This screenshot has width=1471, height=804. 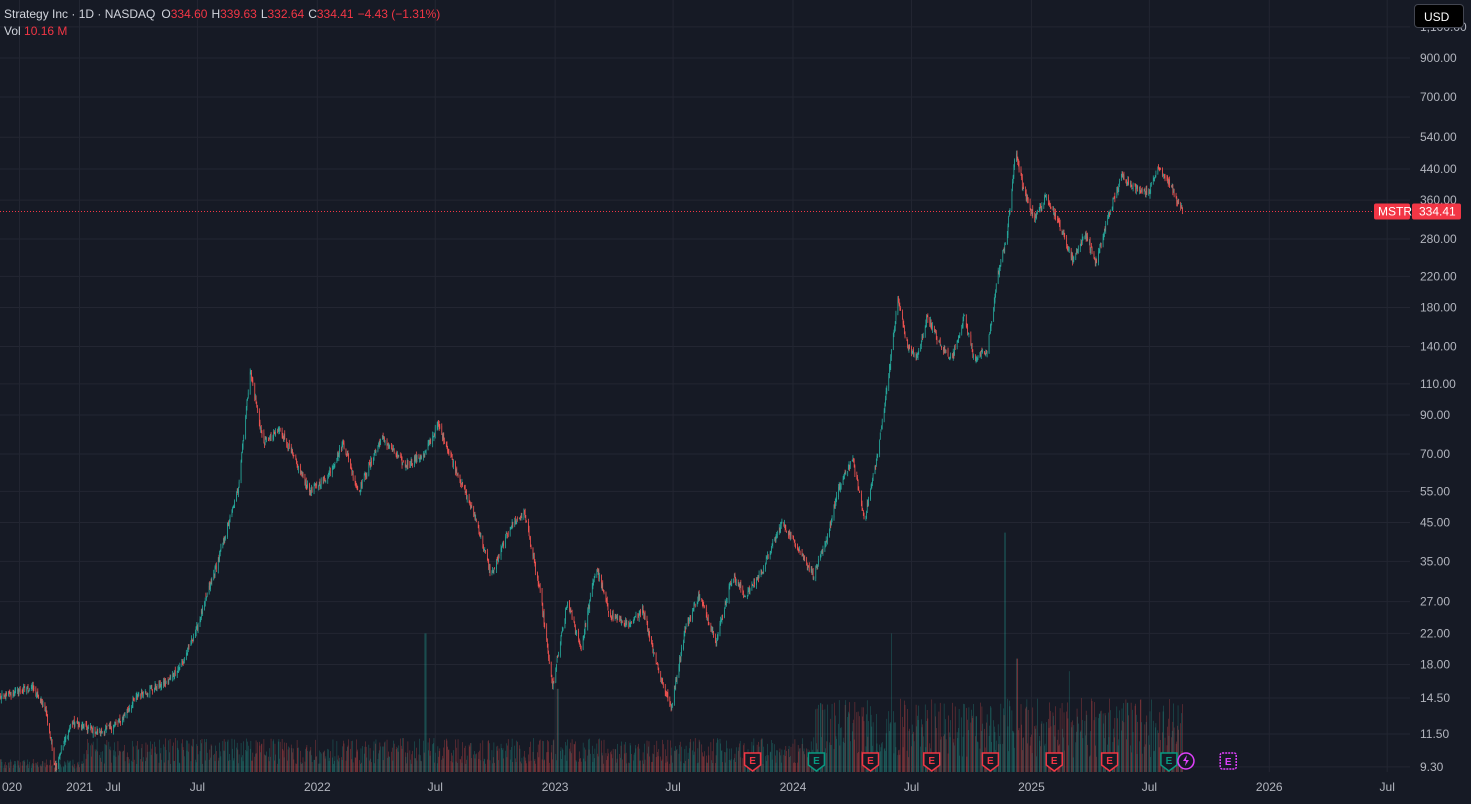 I want to click on dividend-marker, so click(x=1186, y=761).